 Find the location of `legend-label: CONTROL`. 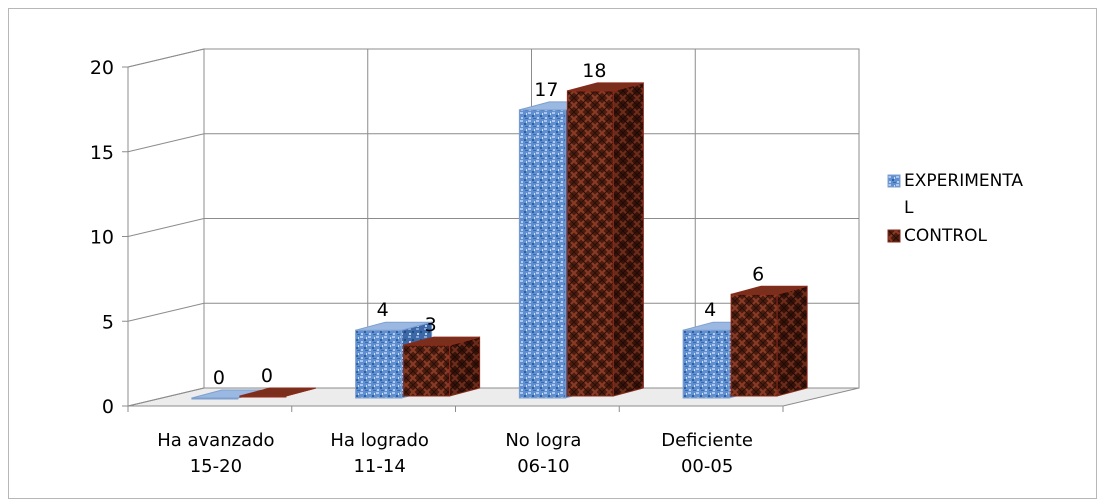

legend-label: CONTROL is located at coordinates (946, 236).